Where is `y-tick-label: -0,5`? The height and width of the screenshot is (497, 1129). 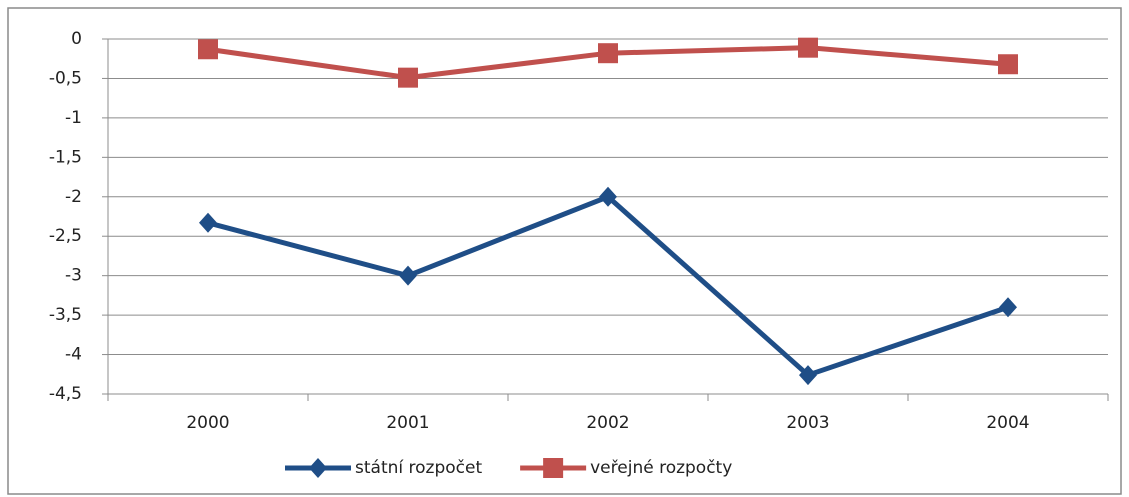
y-tick-label: -0,5 is located at coordinates (65, 78).